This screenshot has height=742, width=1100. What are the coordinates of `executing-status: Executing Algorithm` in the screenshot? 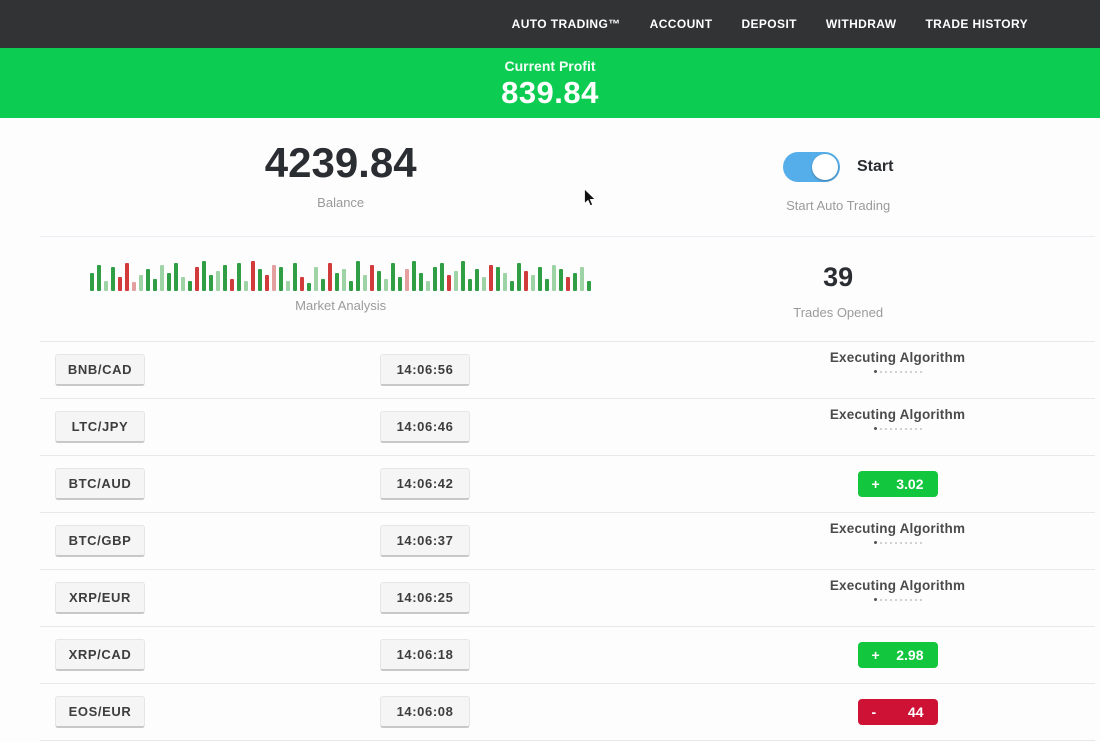 It's located at (897, 418).